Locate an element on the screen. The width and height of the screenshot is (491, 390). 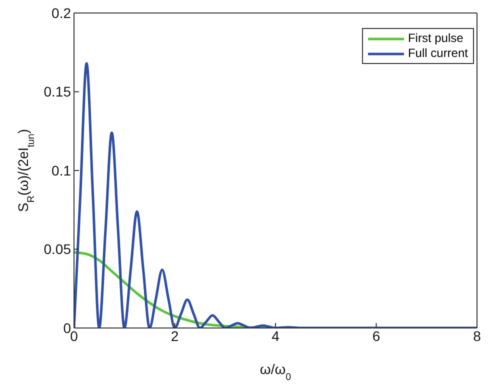
y-tick-label: 0.1 is located at coordinates (62, 170).